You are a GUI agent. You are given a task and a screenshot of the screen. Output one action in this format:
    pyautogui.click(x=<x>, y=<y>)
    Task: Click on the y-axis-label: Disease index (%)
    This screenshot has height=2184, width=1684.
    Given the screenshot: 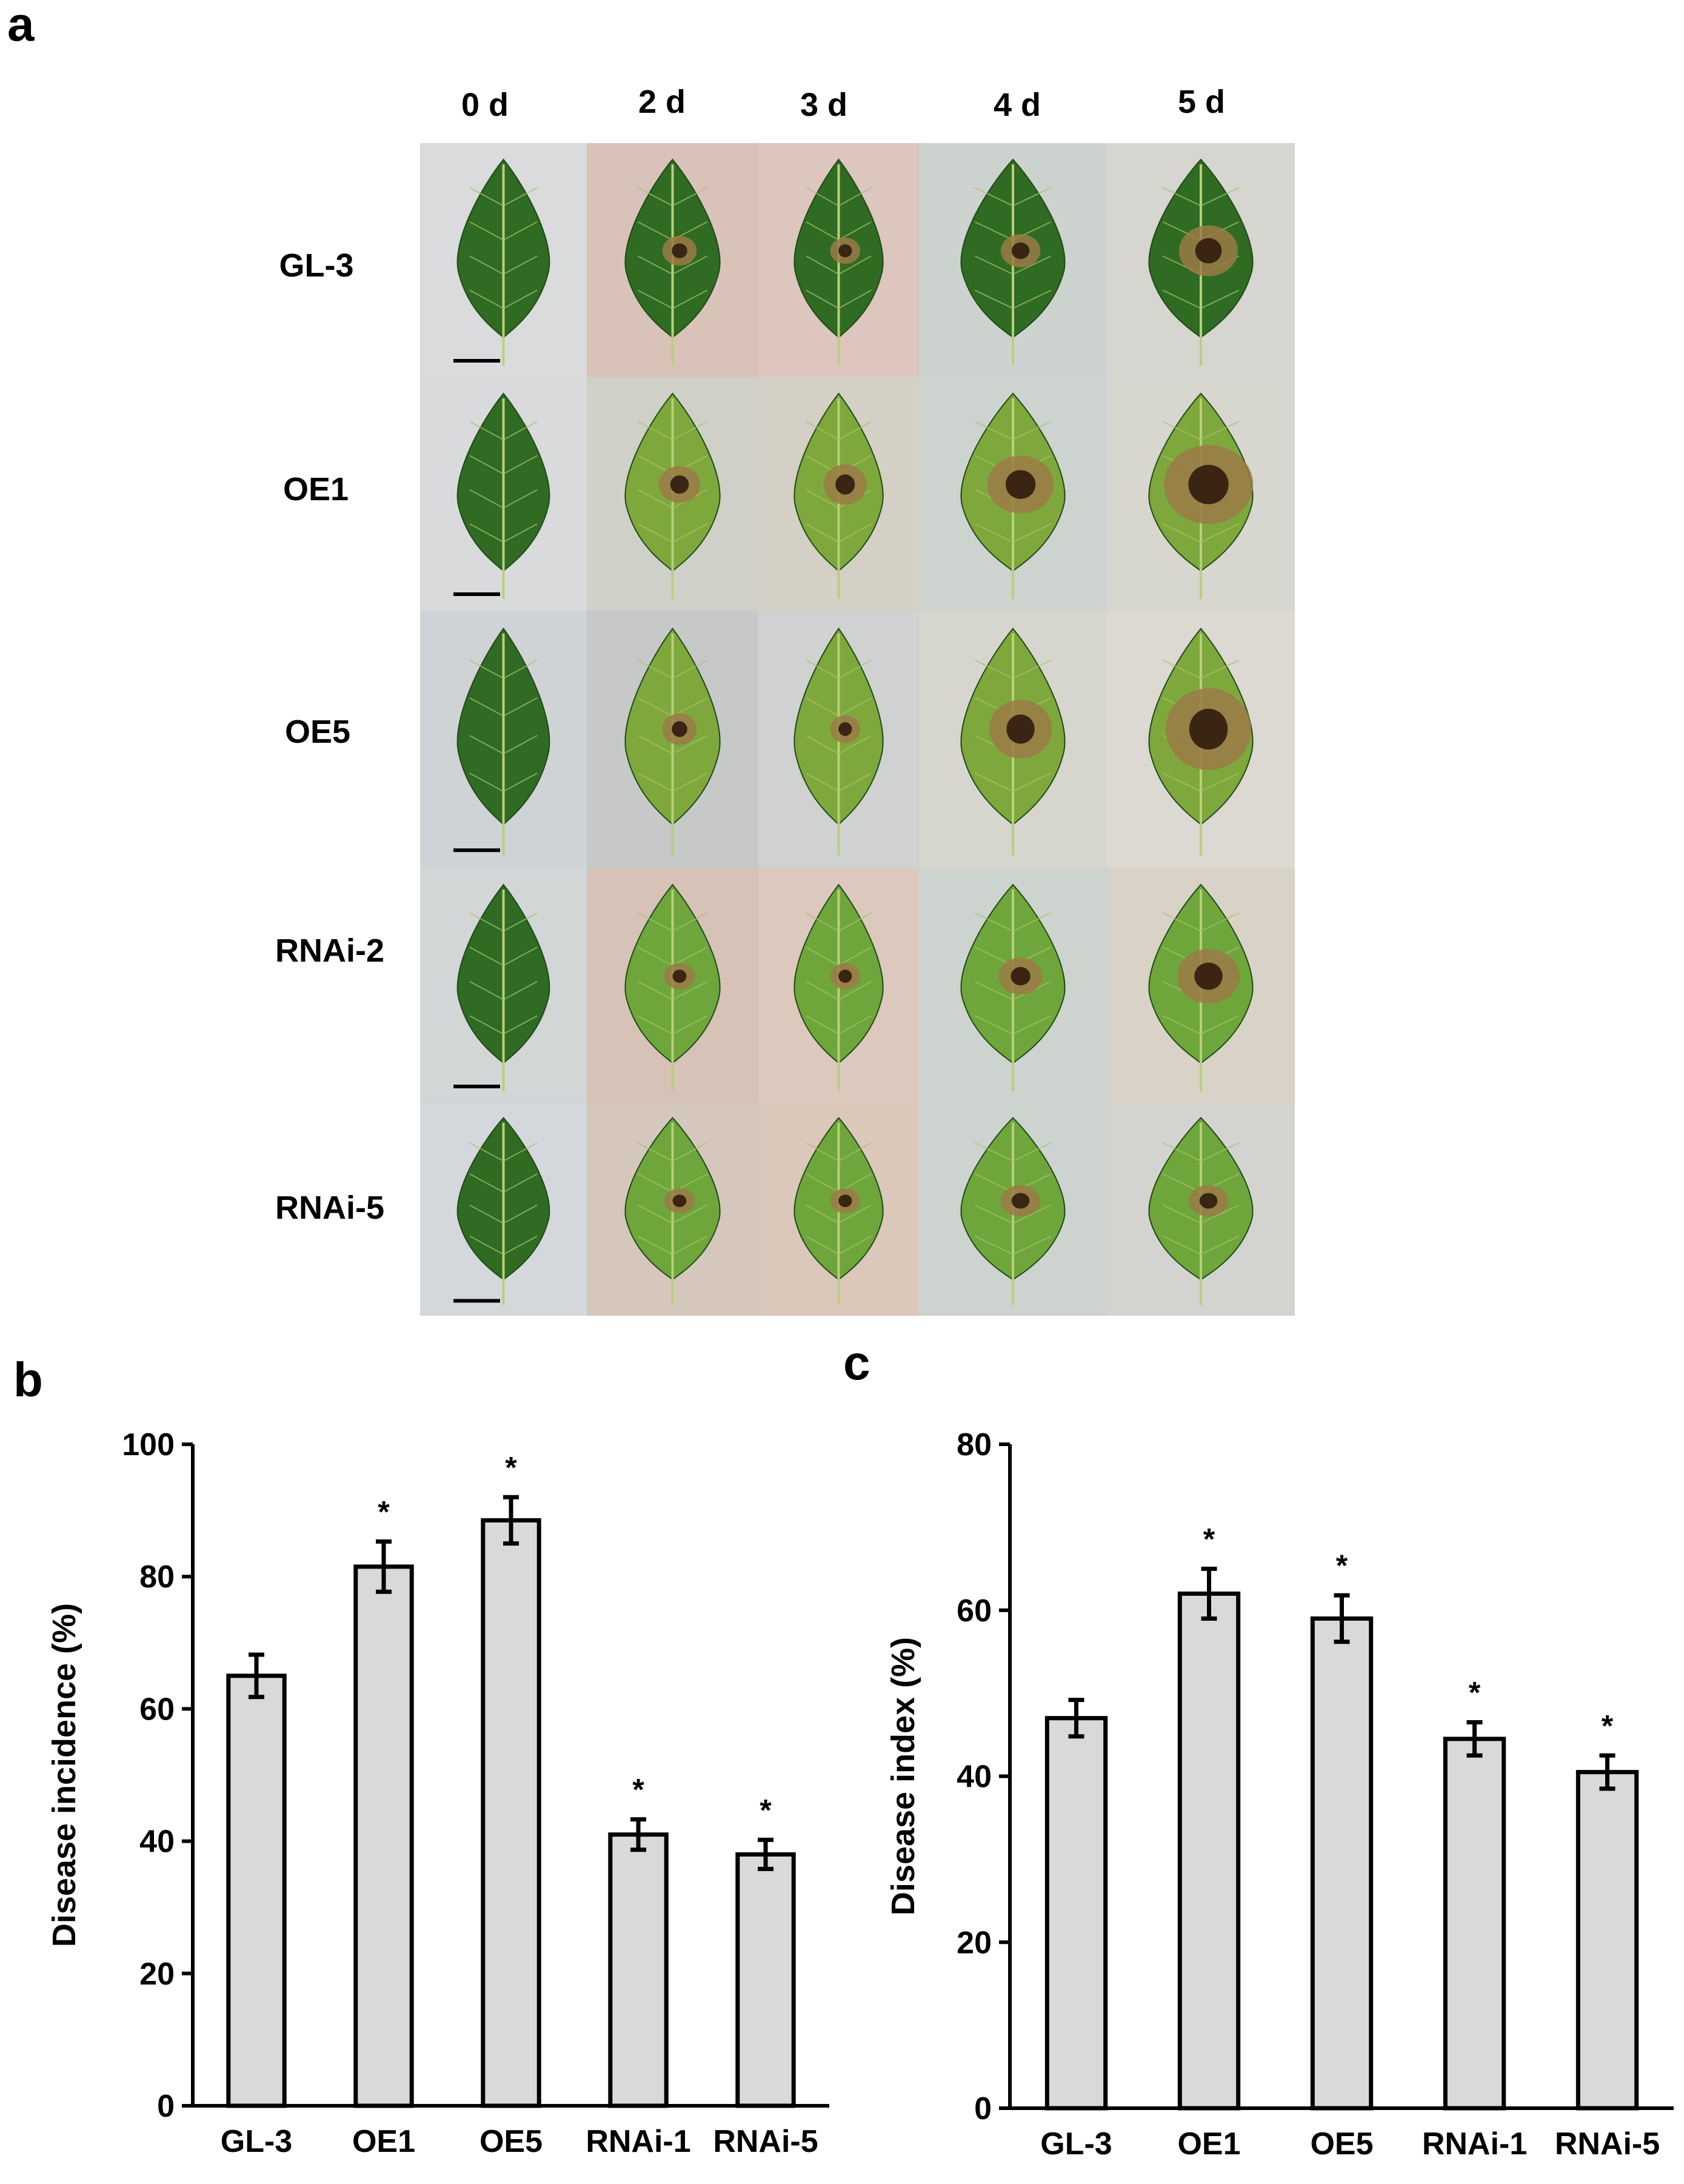 What is the action you would take?
    pyautogui.click(x=903, y=1776)
    